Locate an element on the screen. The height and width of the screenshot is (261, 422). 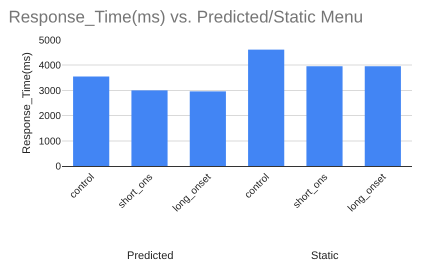
y-tick-label: 3000 is located at coordinates (50, 91).